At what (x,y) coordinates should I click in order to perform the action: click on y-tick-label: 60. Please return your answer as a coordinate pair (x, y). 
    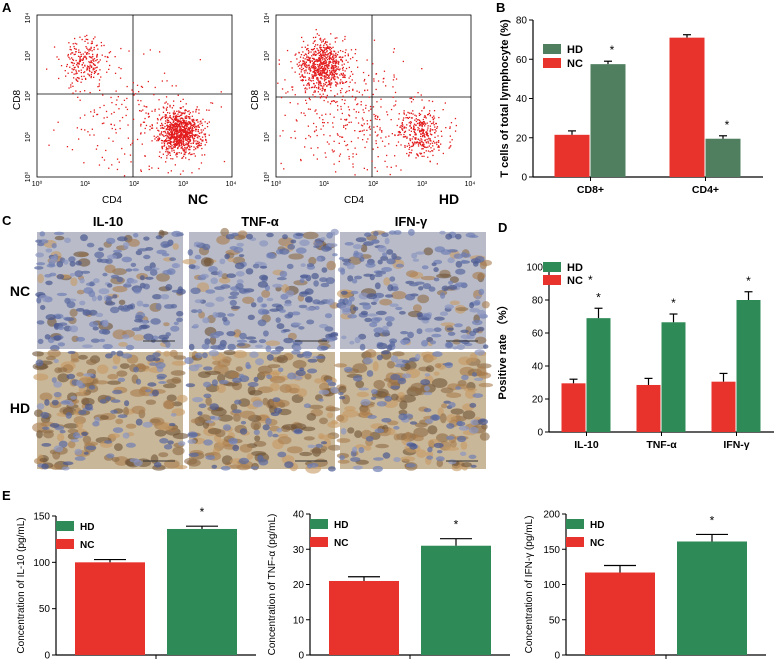
    Looking at the image, I should click on (538, 334).